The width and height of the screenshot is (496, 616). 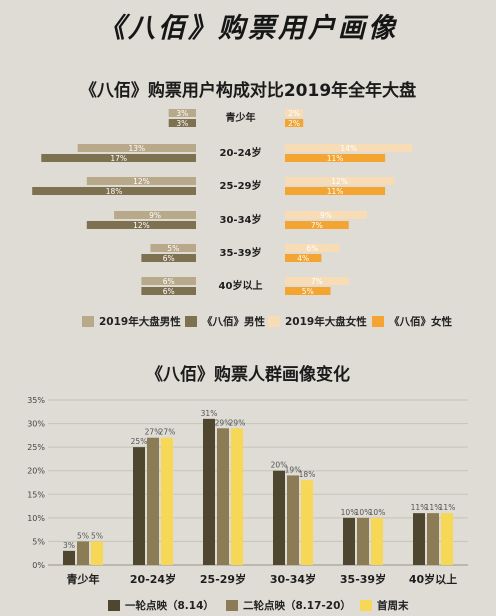 I want to click on legend-label: 《八佰》女性, so click(x=420, y=322).